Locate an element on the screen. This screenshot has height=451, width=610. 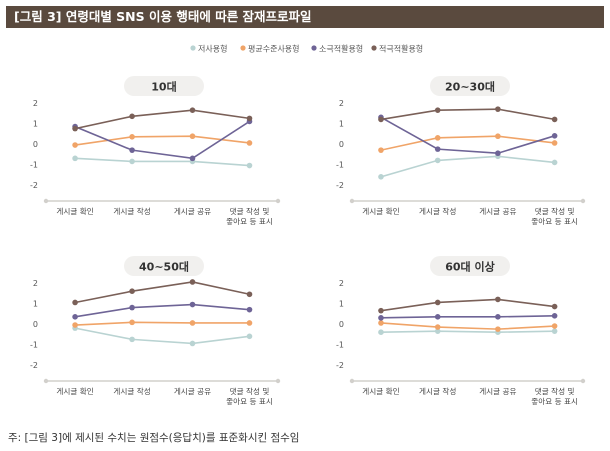
panel2-title-pill is located at coordinates (470, 86).